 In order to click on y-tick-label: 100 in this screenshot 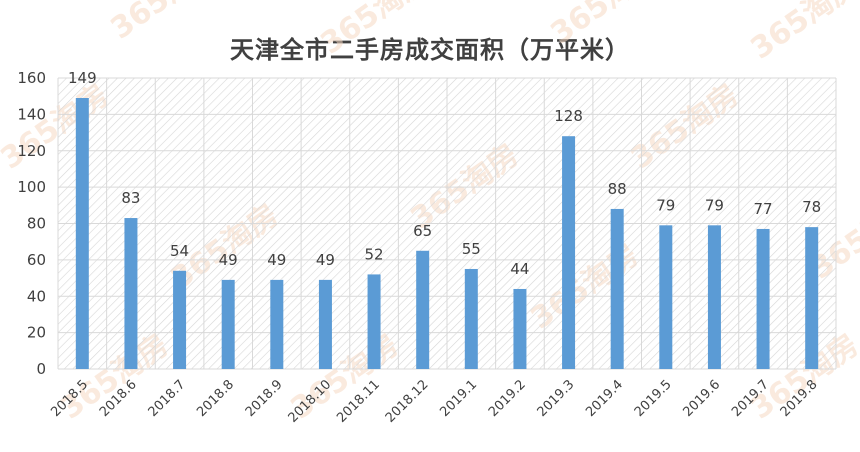, I will do `click(31, 187)`.